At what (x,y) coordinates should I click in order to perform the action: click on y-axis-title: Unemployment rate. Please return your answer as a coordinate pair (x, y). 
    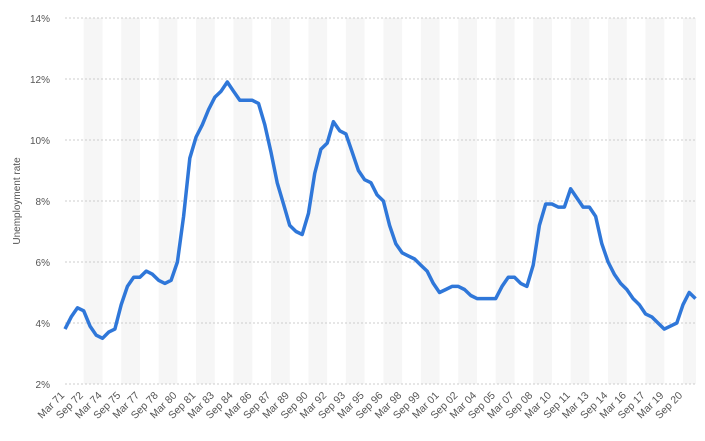
    Looking at the image, I should click on (17, 201).